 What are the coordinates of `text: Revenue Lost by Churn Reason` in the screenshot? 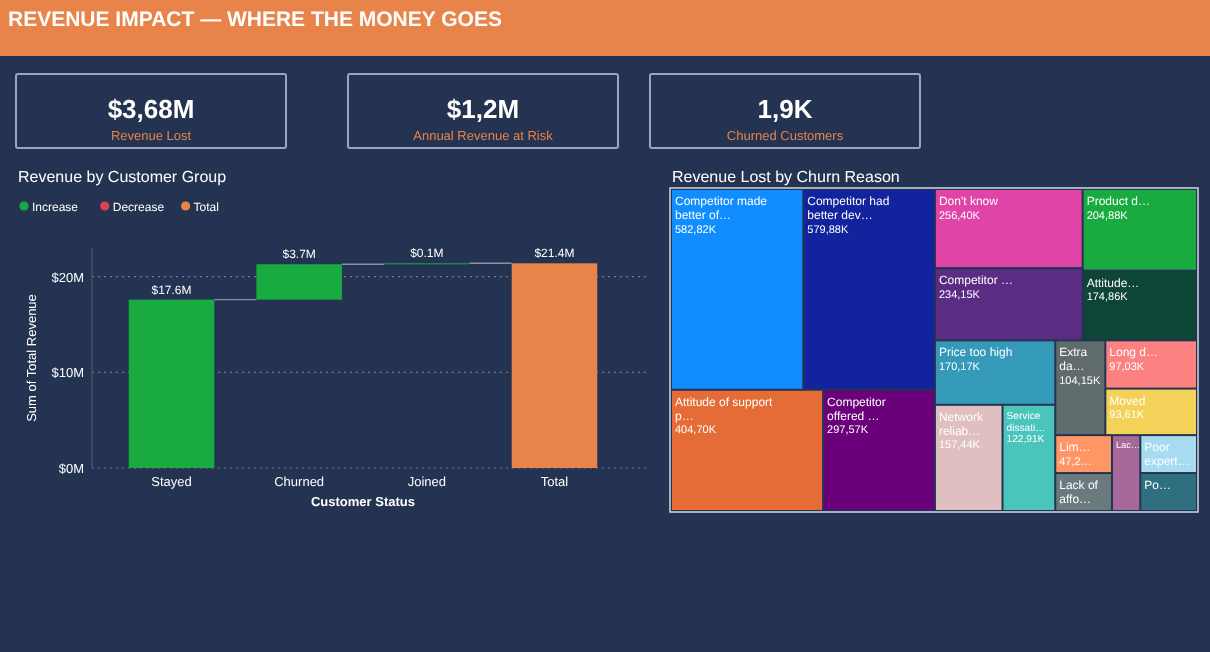 It's located at (786, 177).